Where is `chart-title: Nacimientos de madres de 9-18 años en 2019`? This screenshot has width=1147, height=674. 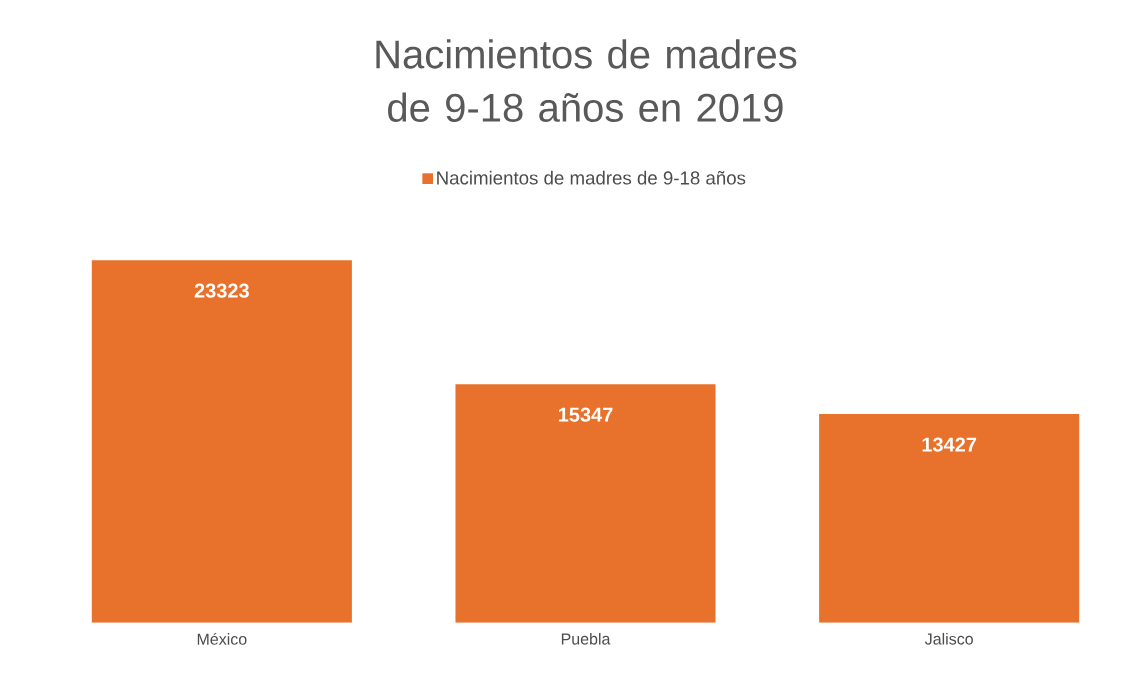 chart-title: Nacimientos de madres de 9-18 años en 2019 is located at coordinates (586, 81).